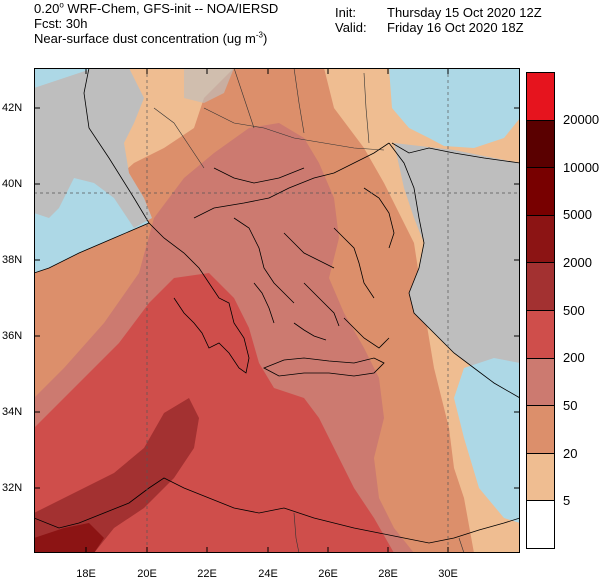 Image resolution: width=600 pixels, height=580 pixels. Describe the element at coordinates (12, 108) in the screenshot. I see `lat-label-42n: 42N` at that location.